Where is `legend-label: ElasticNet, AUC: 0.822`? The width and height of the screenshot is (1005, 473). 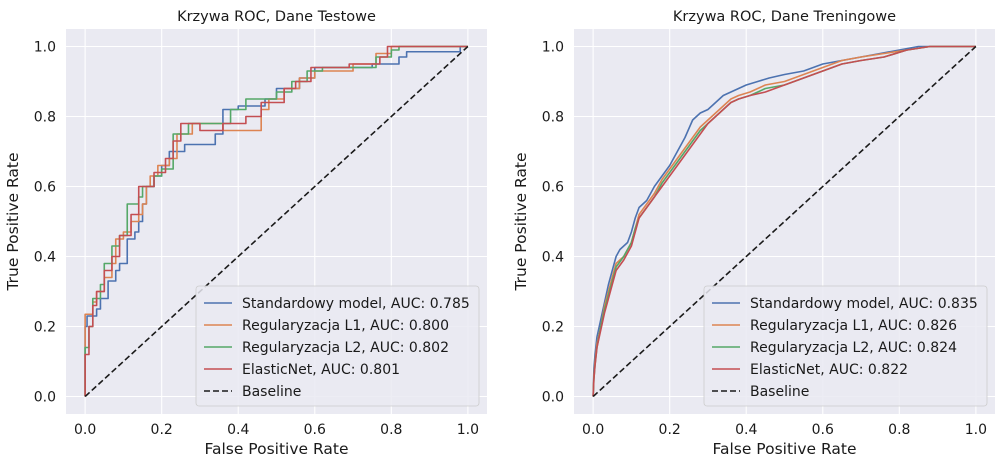
legend-label: ElasticNet, AUC: 0.822 is located at coordinates (829, 370).